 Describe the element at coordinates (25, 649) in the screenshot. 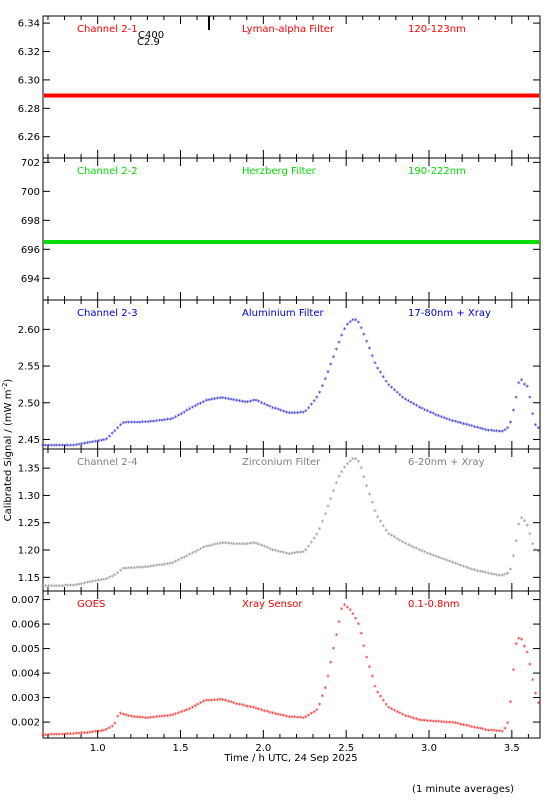

I see `y-tick-label: 0.005` at that location.